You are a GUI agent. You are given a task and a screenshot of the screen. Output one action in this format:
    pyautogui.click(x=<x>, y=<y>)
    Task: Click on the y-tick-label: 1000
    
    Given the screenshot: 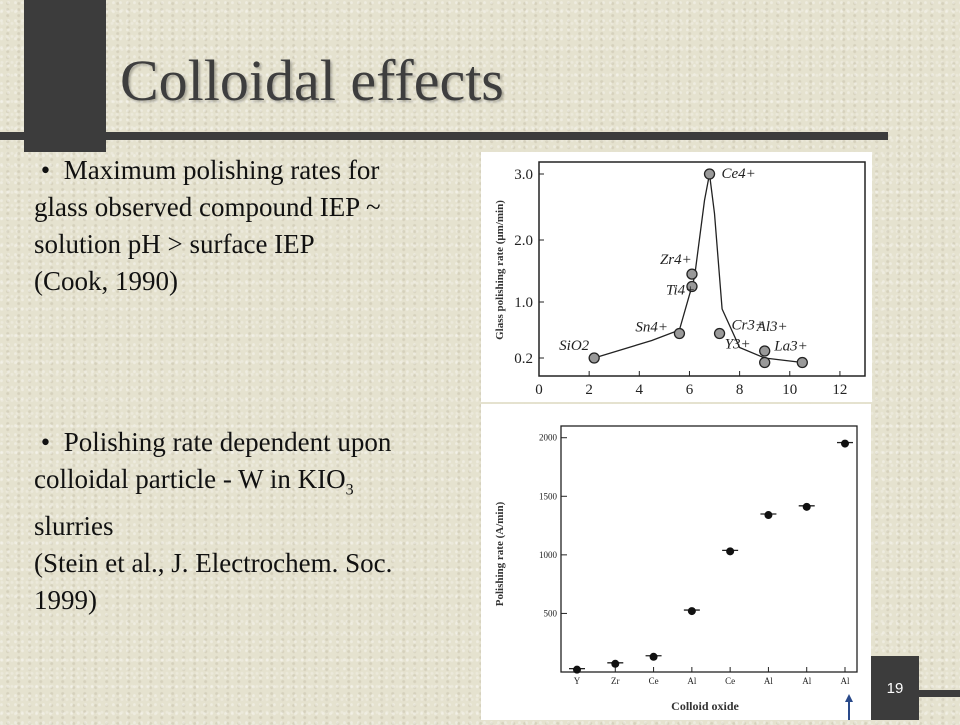 What is the action you would take?
    pyautogui.click(x=548, y=555)
    